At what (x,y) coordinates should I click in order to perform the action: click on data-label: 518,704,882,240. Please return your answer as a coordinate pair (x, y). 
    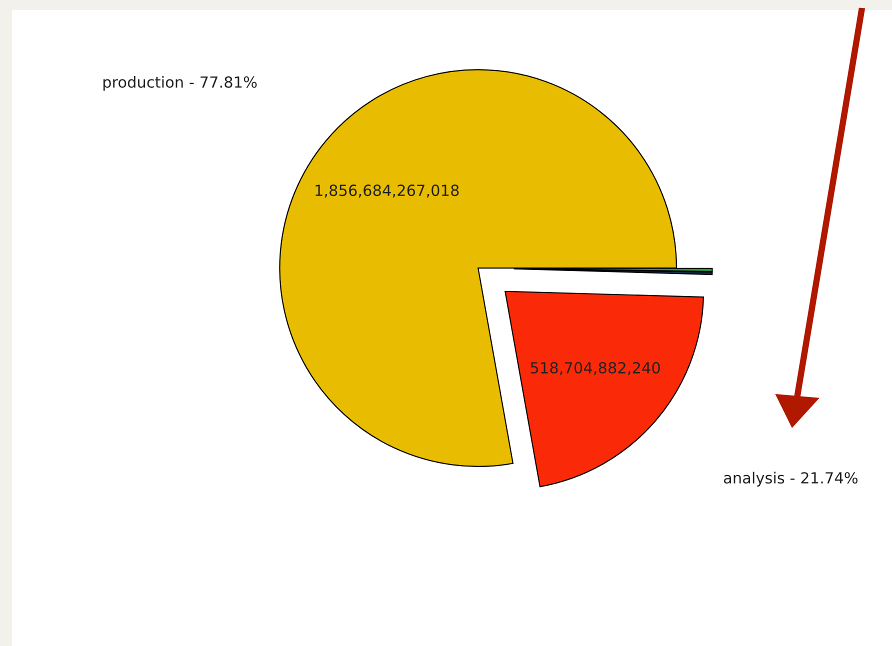
    Looking at the image, I should click on (595, 369).